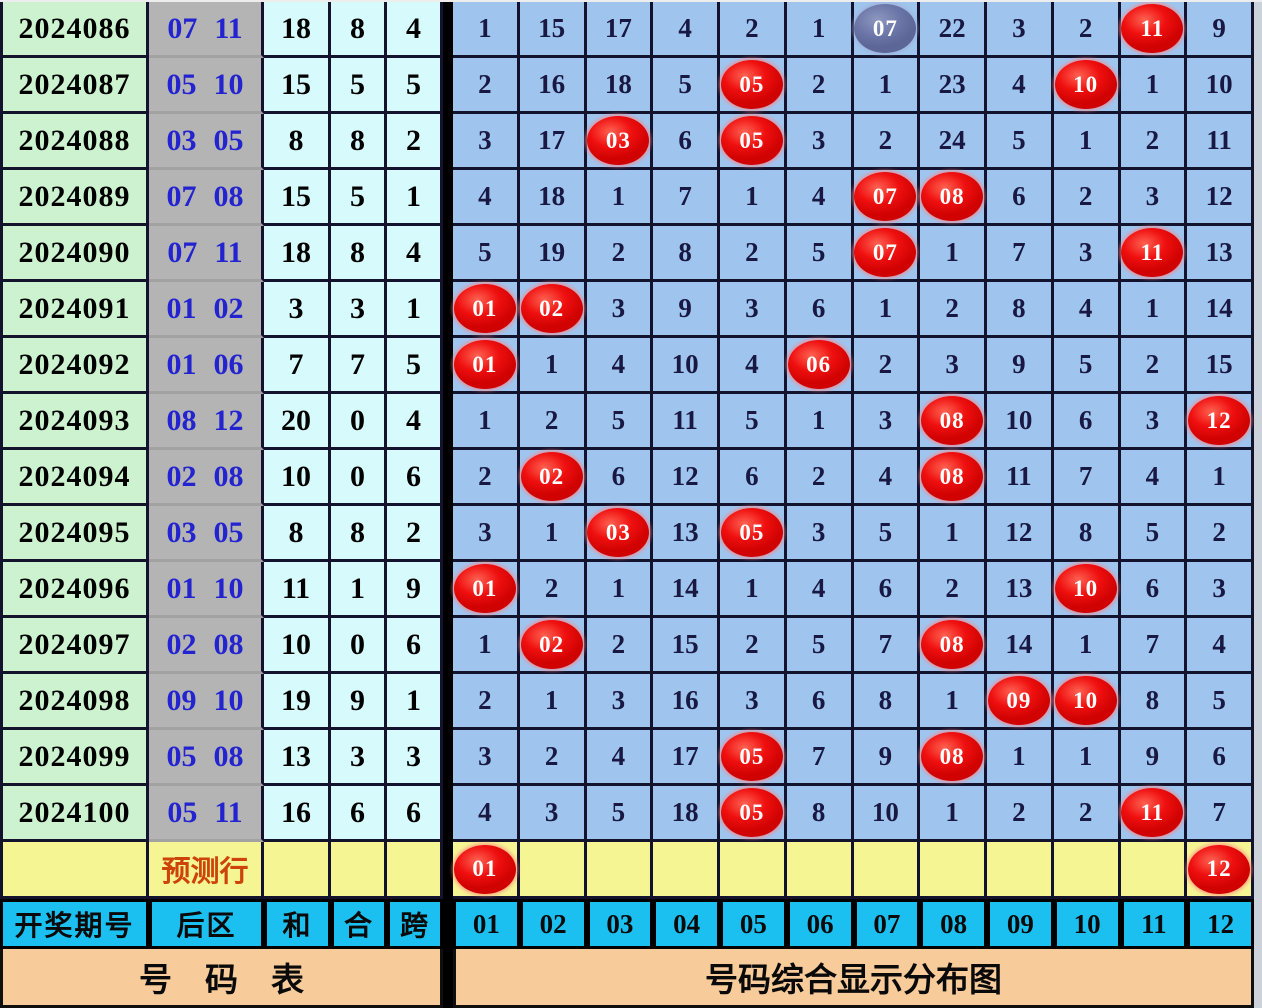 This screenshot has height=1008, width=1262. I want to click on ball-01: 01, so click(484, 588).